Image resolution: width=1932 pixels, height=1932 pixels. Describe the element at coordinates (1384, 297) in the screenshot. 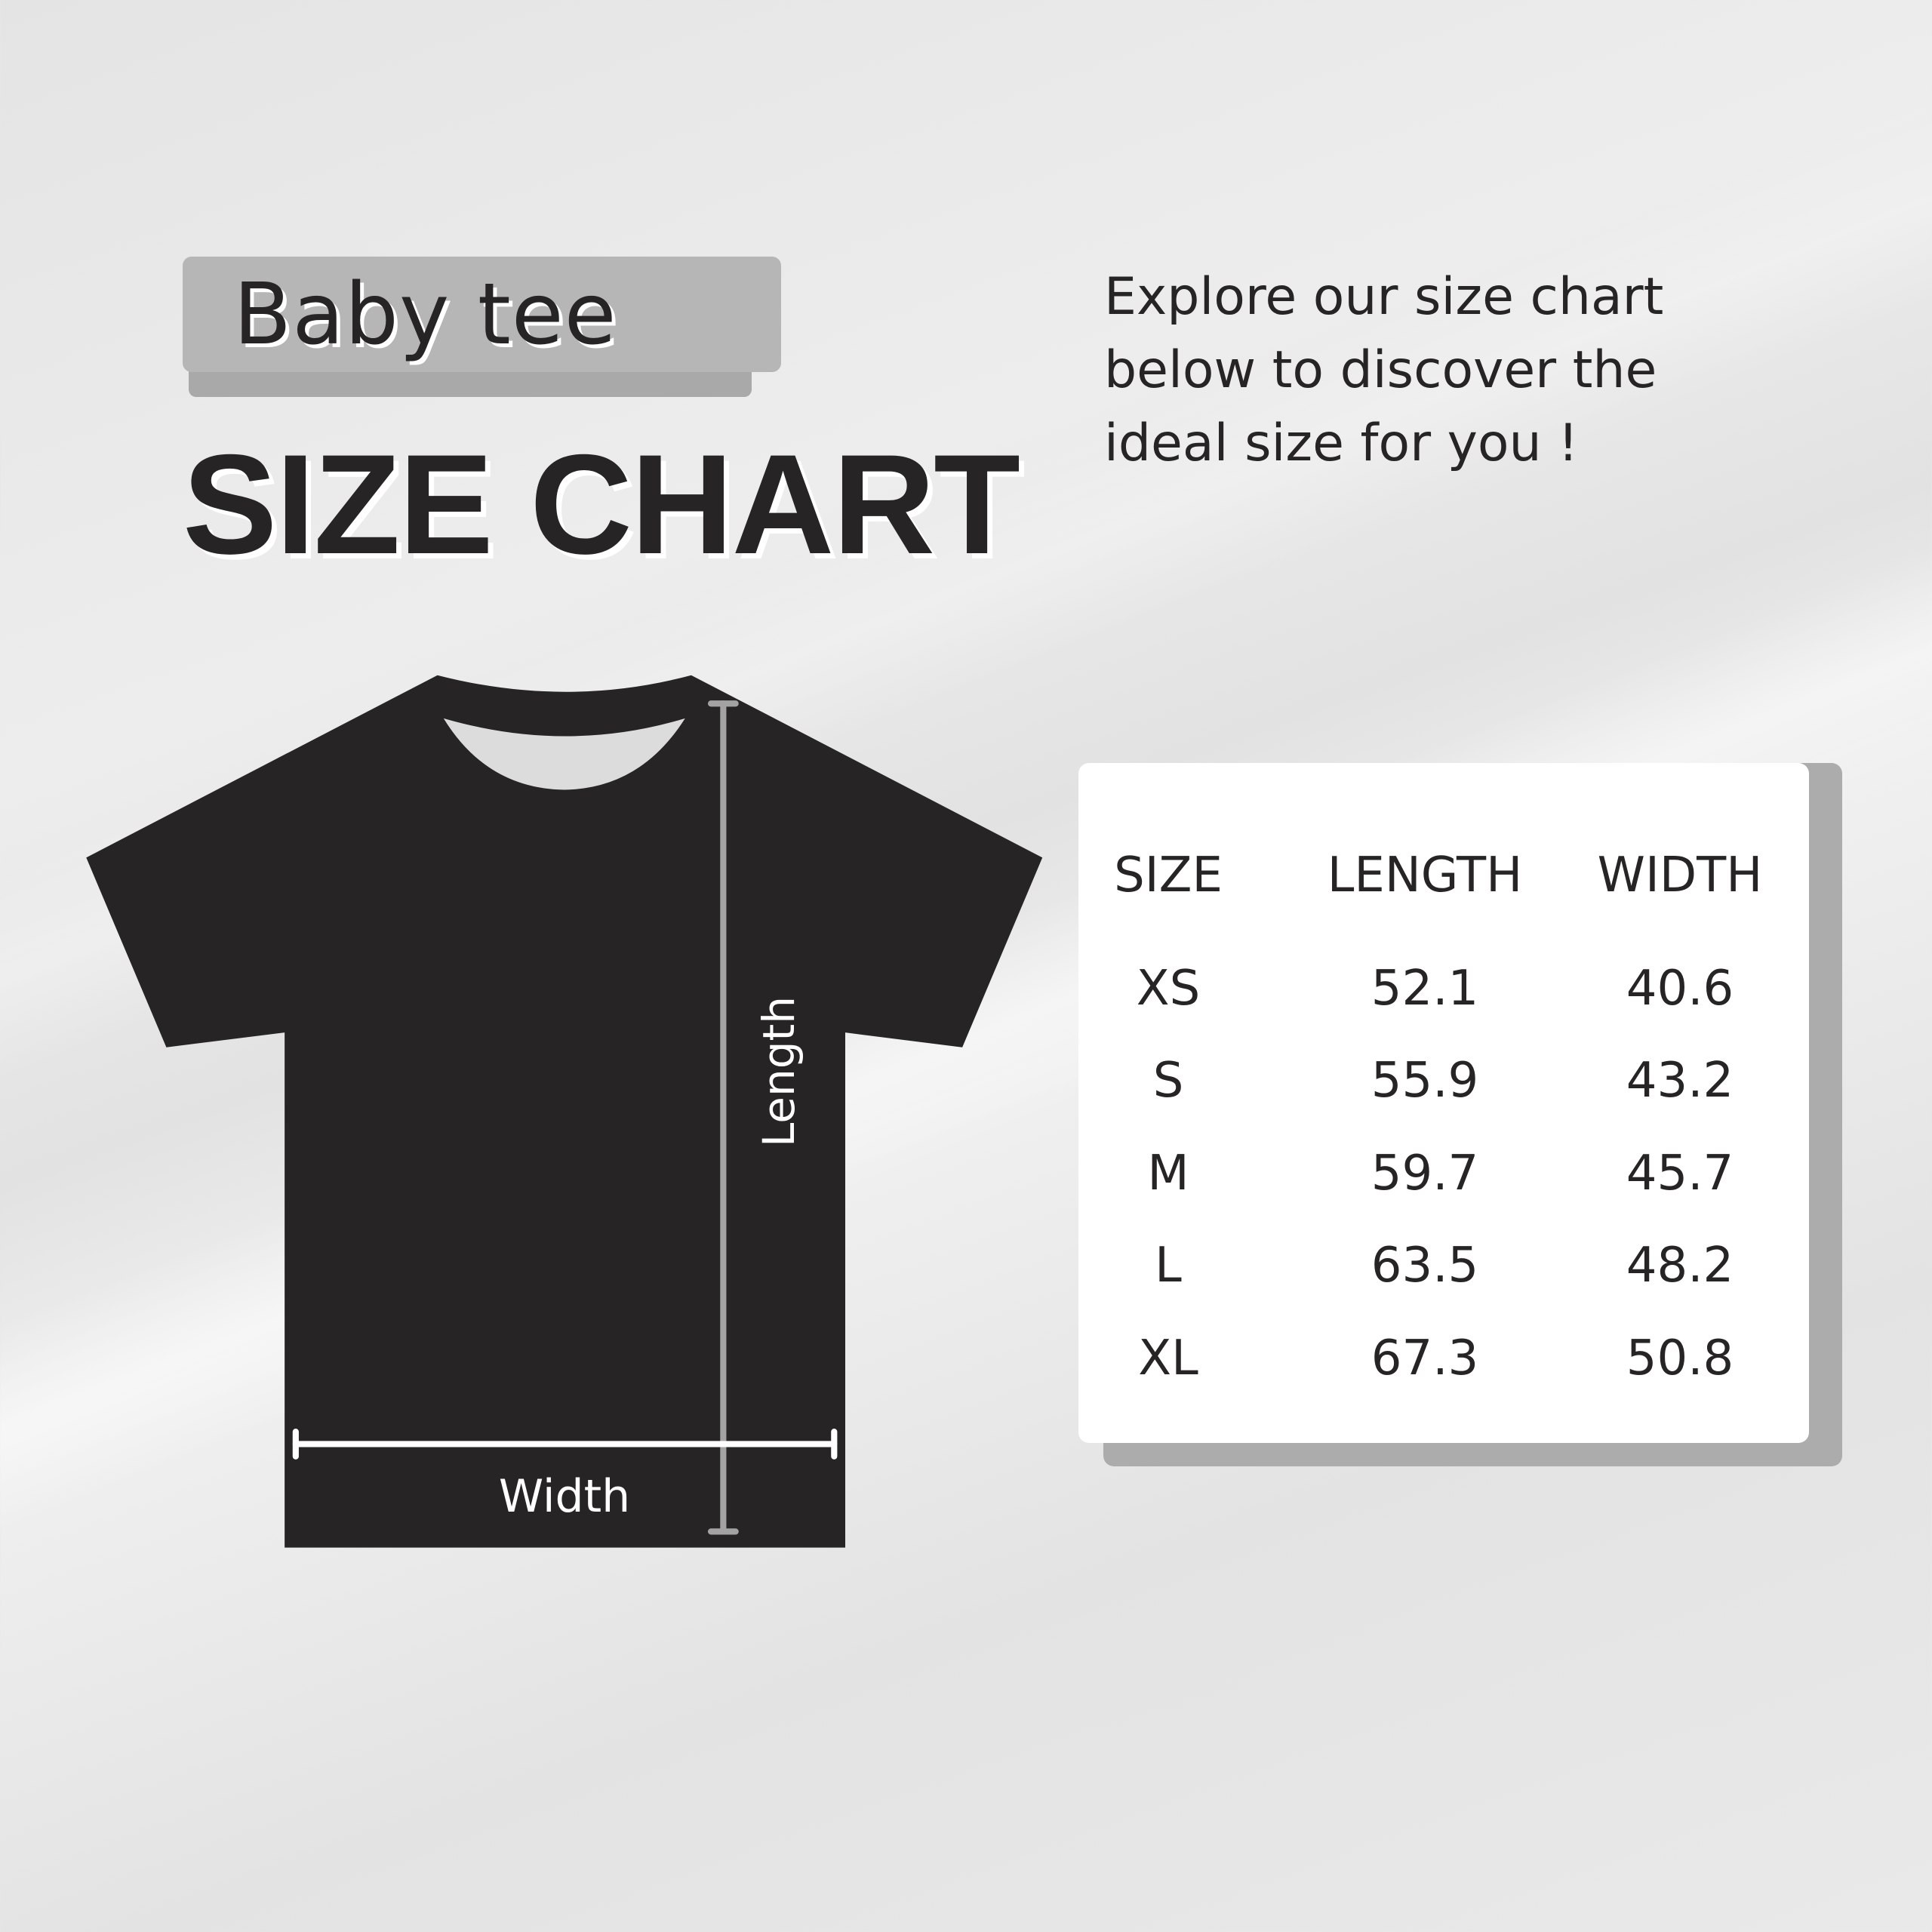

I see `intro-line: Explore our size chart` at that location.